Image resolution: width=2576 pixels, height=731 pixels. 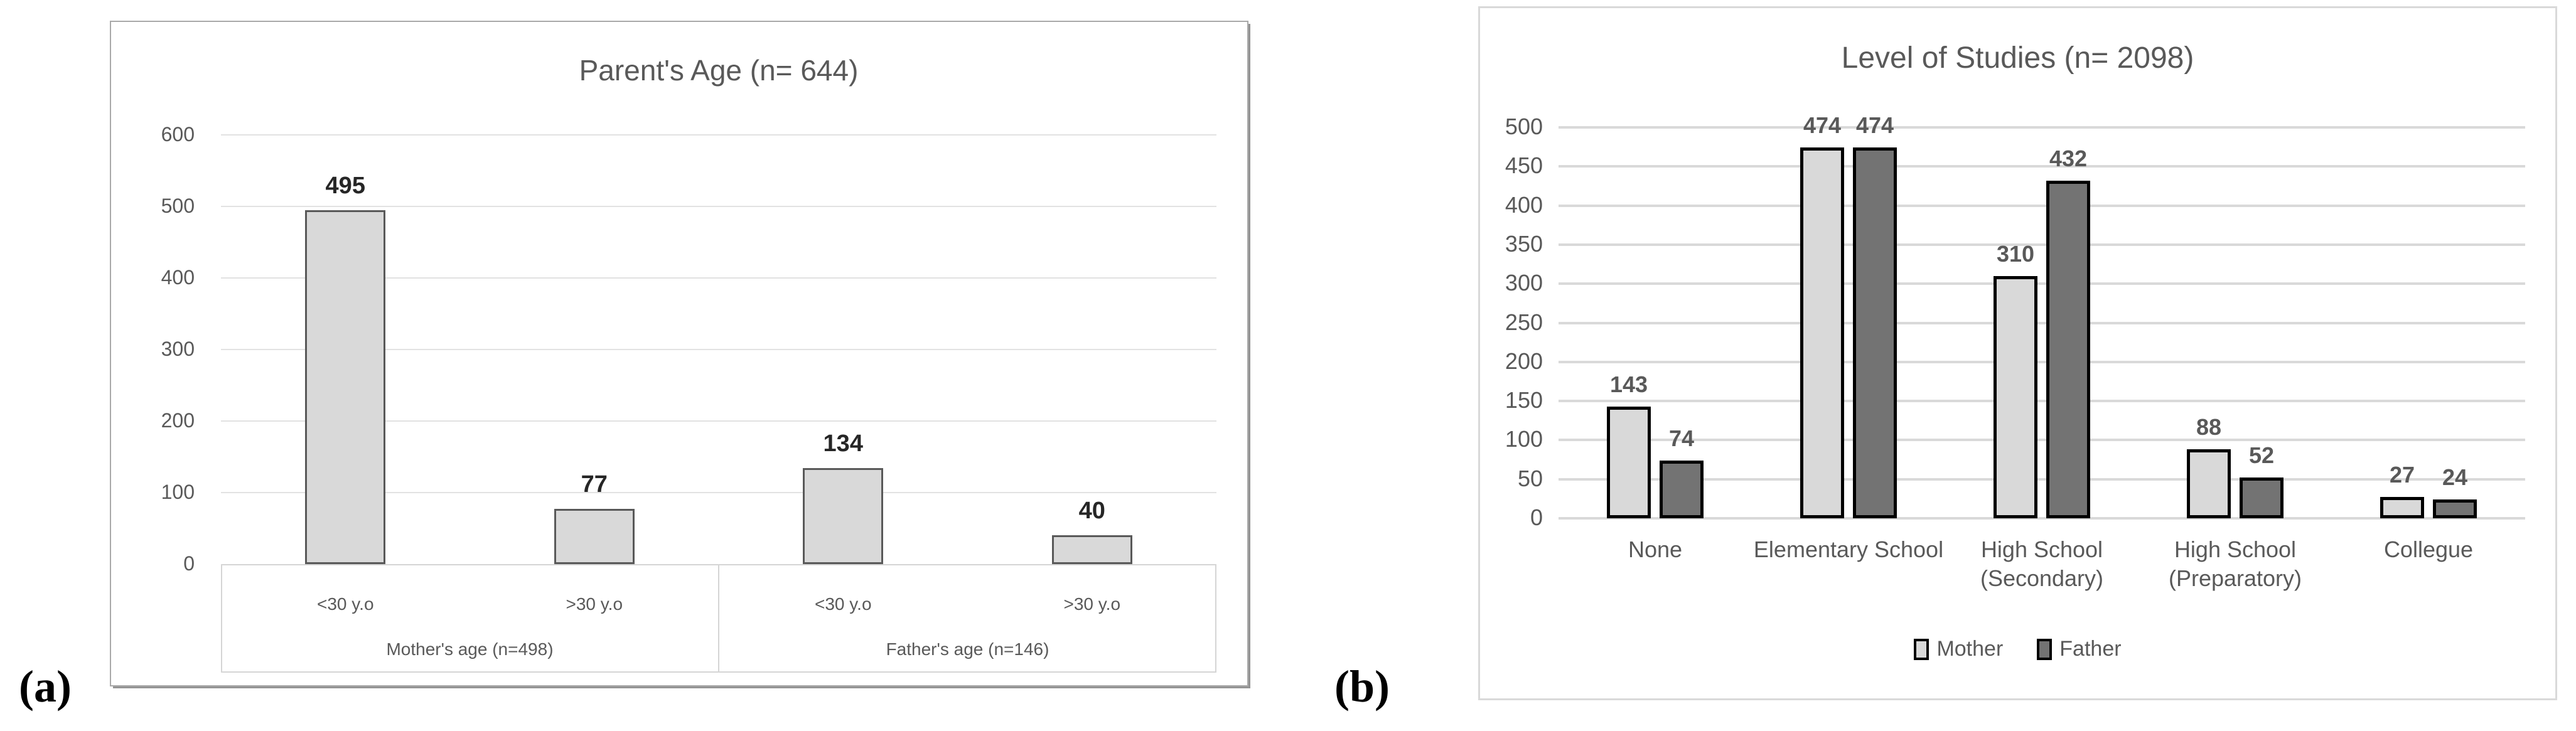 I want to click on group-separator, so click(x=718, y=618).